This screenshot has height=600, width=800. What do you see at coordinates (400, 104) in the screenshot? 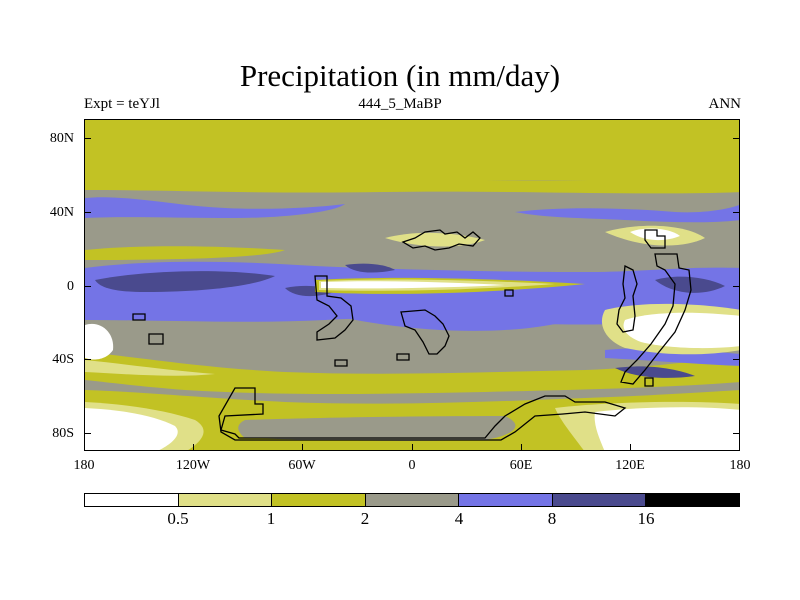
I see `period-label: 444_5_MaBP` at bounding box center [400, 104].